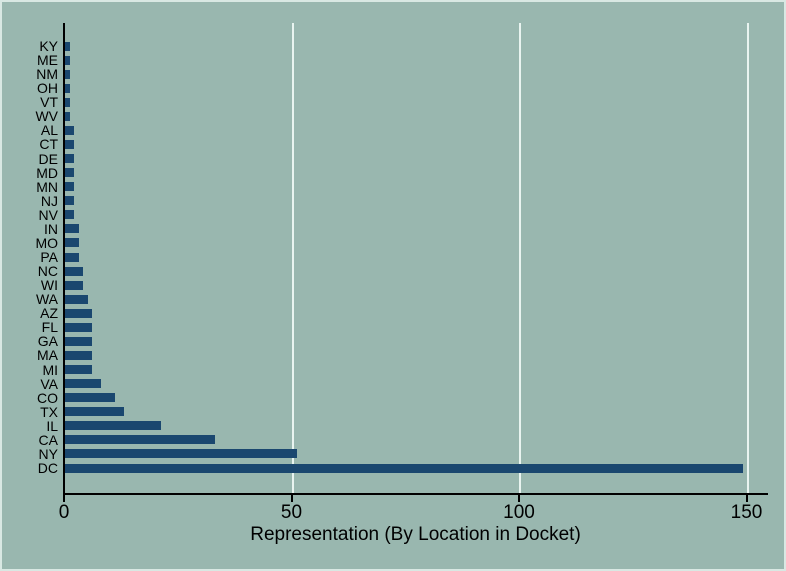  What do you see at coordinates (47, 60) in the screenshot?
I see `y-label-ME: ME` at bounding box center [47, 60].